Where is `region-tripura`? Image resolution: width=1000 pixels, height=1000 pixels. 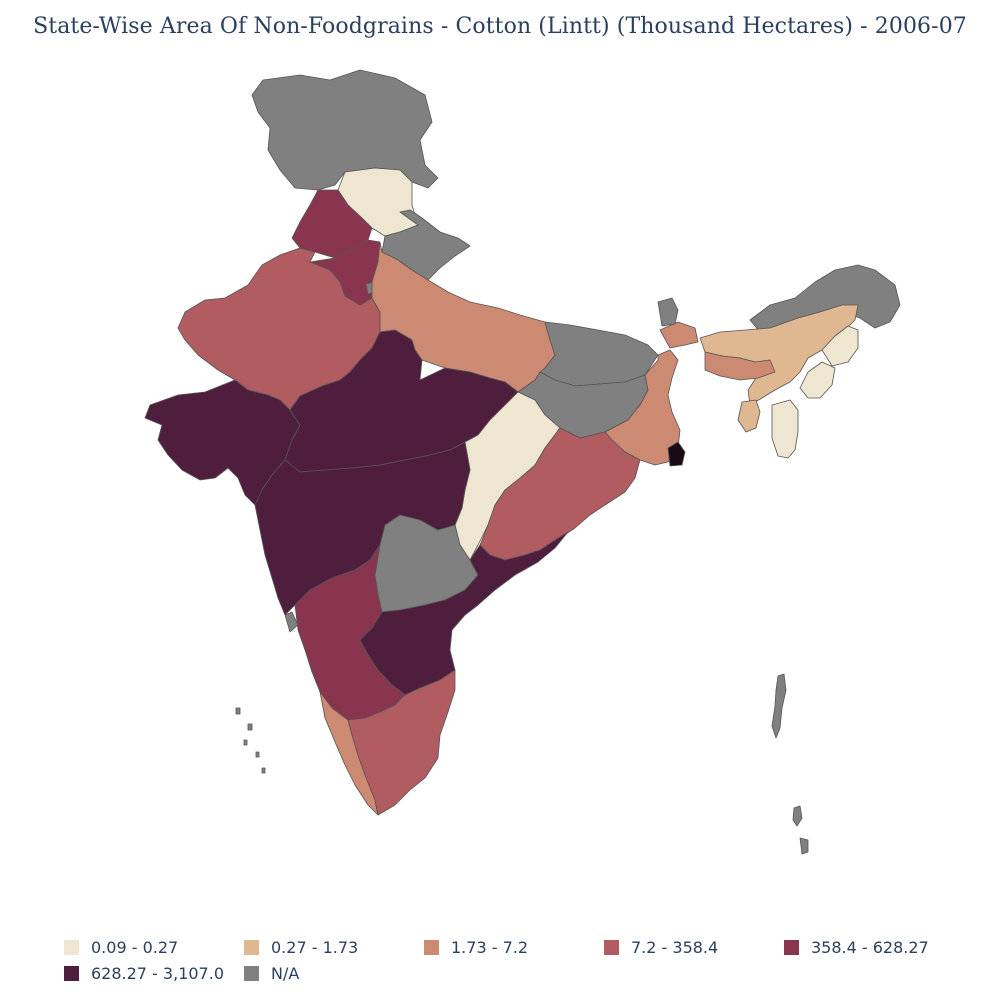 region-tripura is located at coordinates (749, 416).